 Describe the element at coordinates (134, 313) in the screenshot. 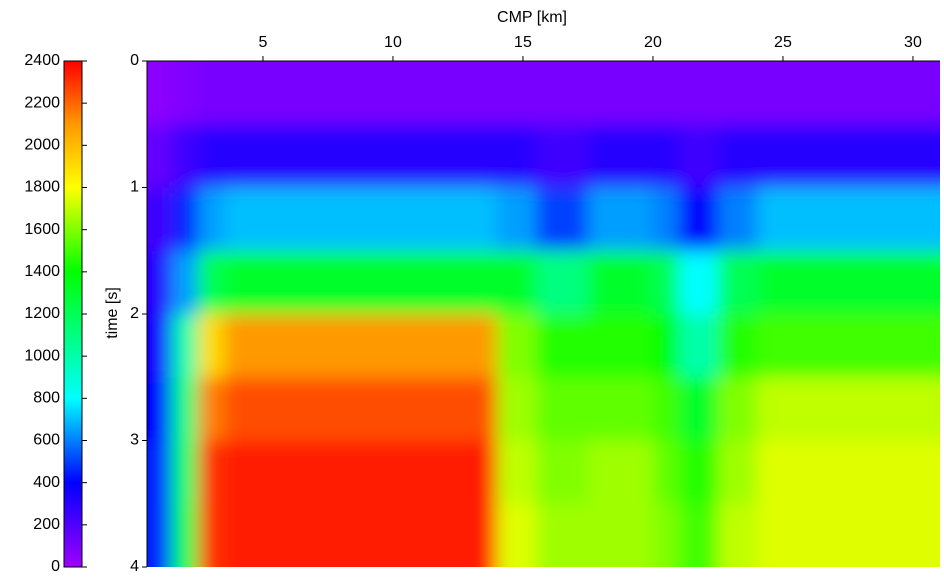

I see `y-tick-label: 2` at that location.